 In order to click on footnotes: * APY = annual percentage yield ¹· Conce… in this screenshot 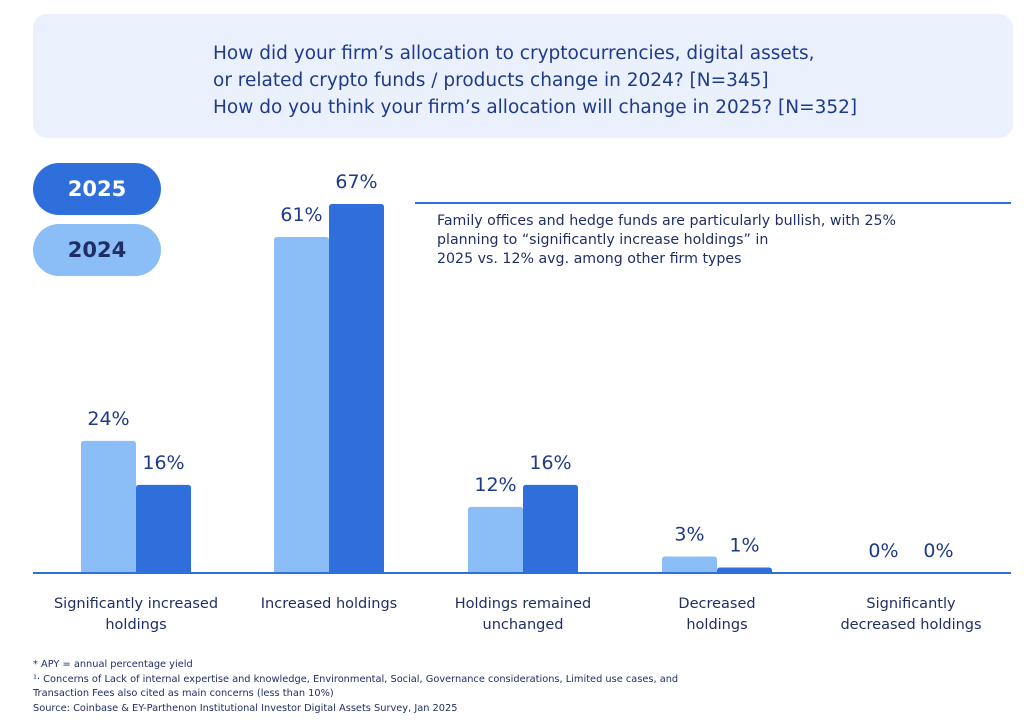, I will do `click(513, 687)`.